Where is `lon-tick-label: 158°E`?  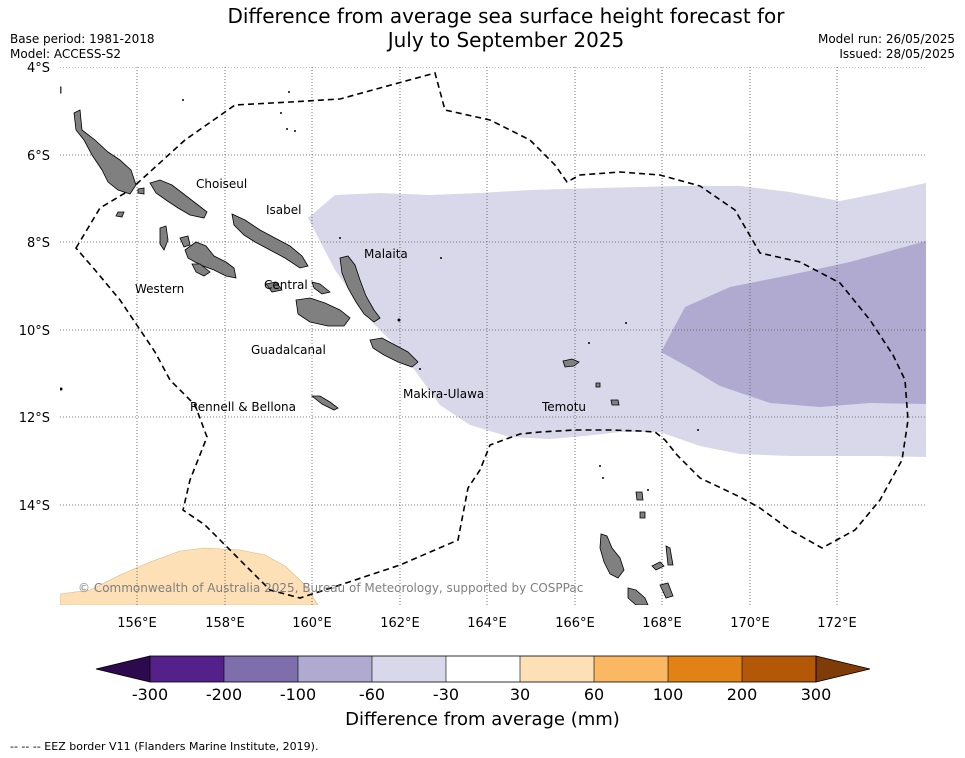
lon-tick-label: 158°E is located at coordinates (225, 623).